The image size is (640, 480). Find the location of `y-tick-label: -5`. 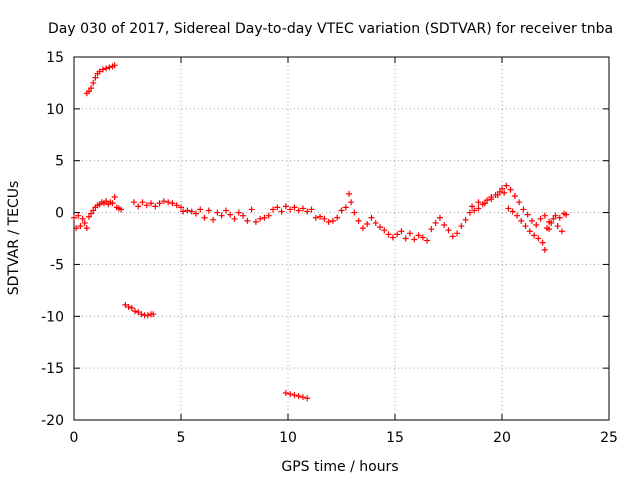

y-tick-label: -5 is located at coordinates (57, 265).